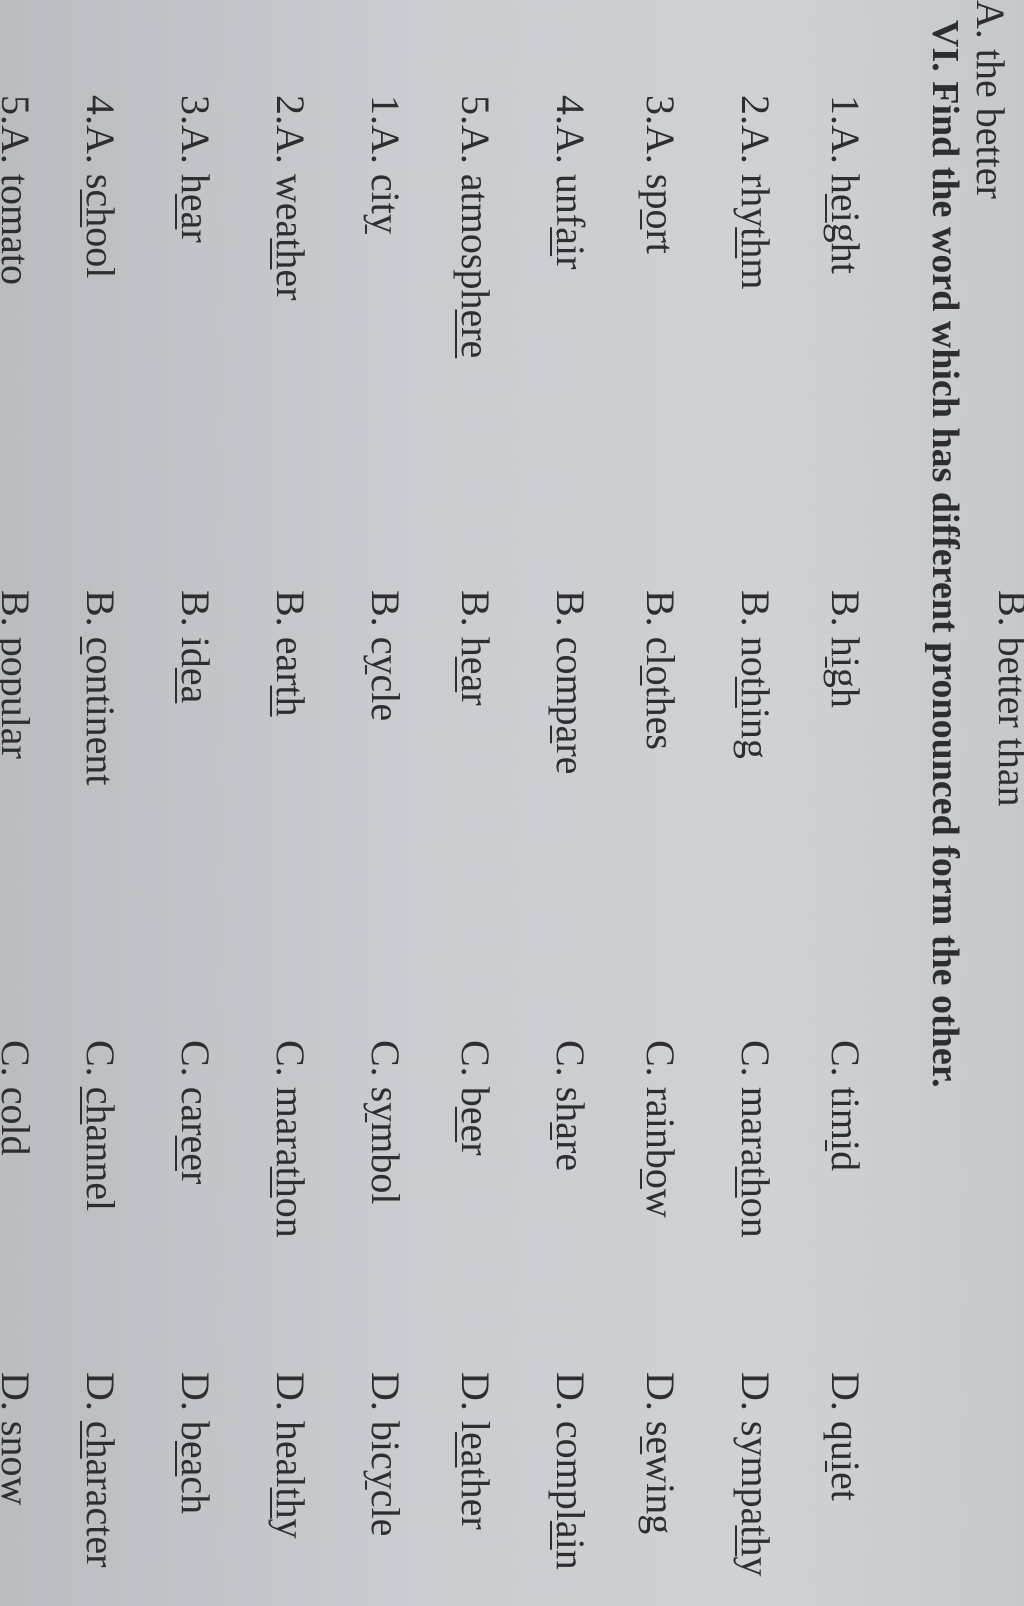  Describe the element at coordinates (660, 1428) in the screenshot. I see `word-part: s` at that location.